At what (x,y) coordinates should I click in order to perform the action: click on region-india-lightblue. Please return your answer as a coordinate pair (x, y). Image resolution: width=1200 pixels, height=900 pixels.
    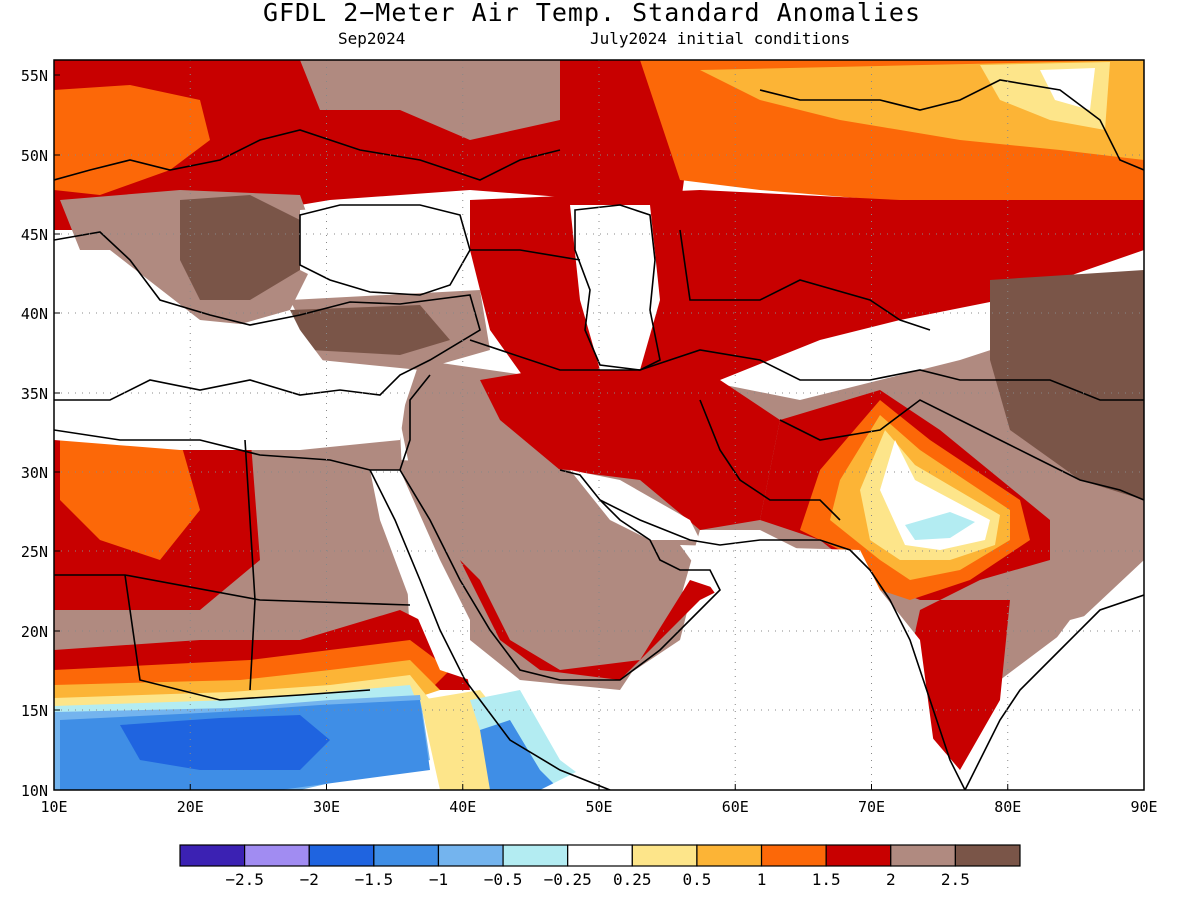
    Looking at the image, I should click on (940, 526).